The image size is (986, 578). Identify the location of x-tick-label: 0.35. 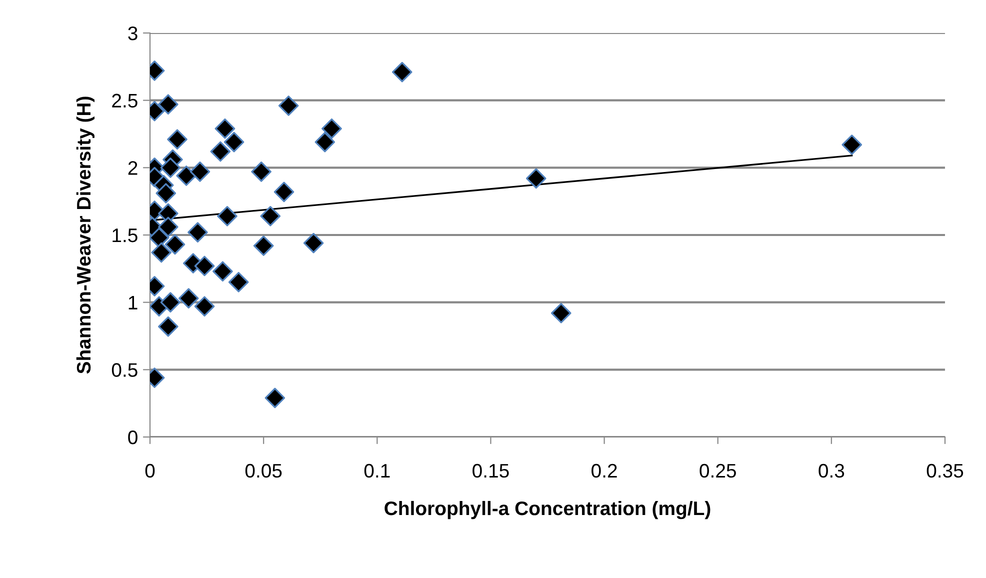
(945, 471).